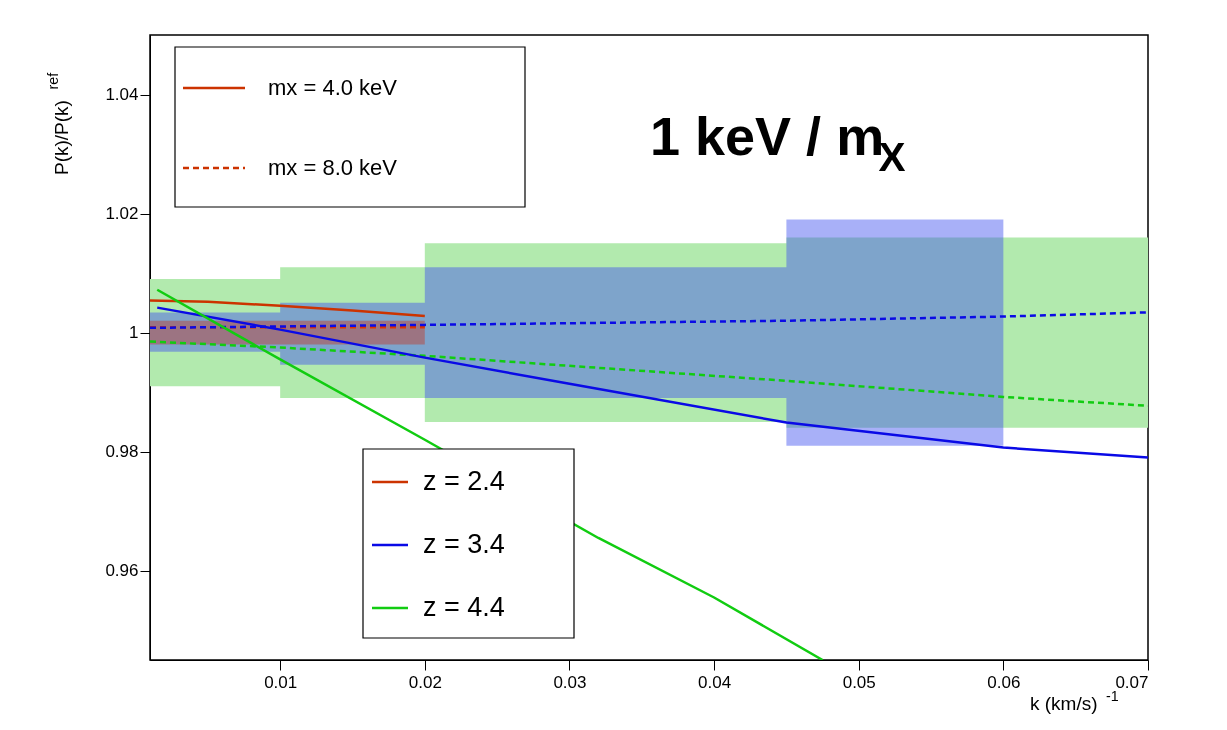  Describe the element at coordinates (570, 682) in the screenshot. I see `x-tick-label: 0.03` at that location.